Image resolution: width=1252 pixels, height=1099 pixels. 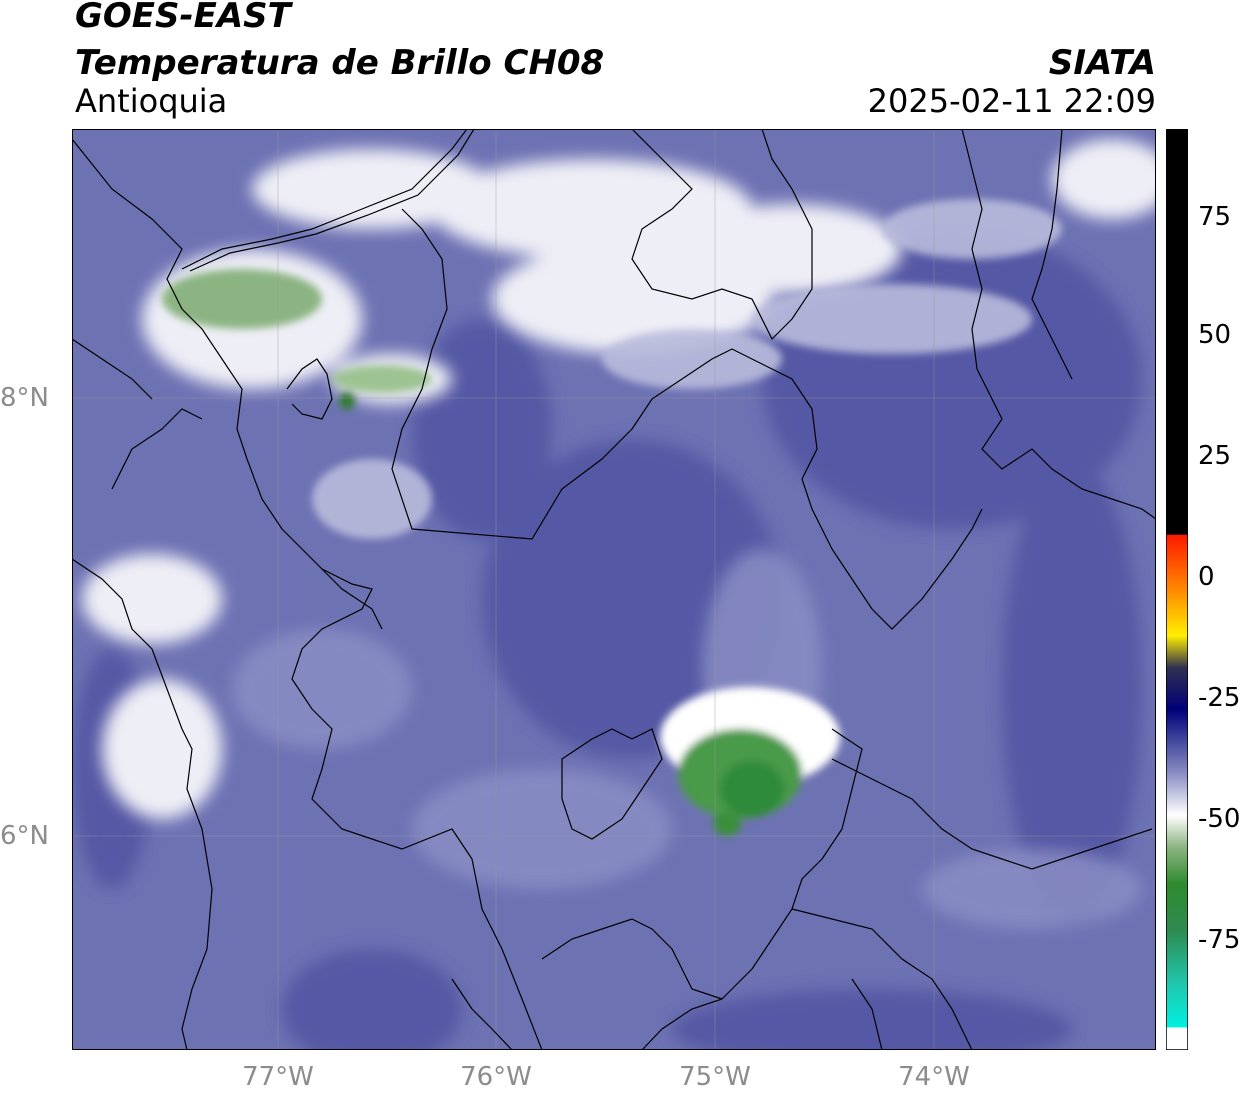 What do you see at coordinates (1206, 577) in the screenshot?
I see `colorbar-tick: 0` at bounding box center [1206, 577].